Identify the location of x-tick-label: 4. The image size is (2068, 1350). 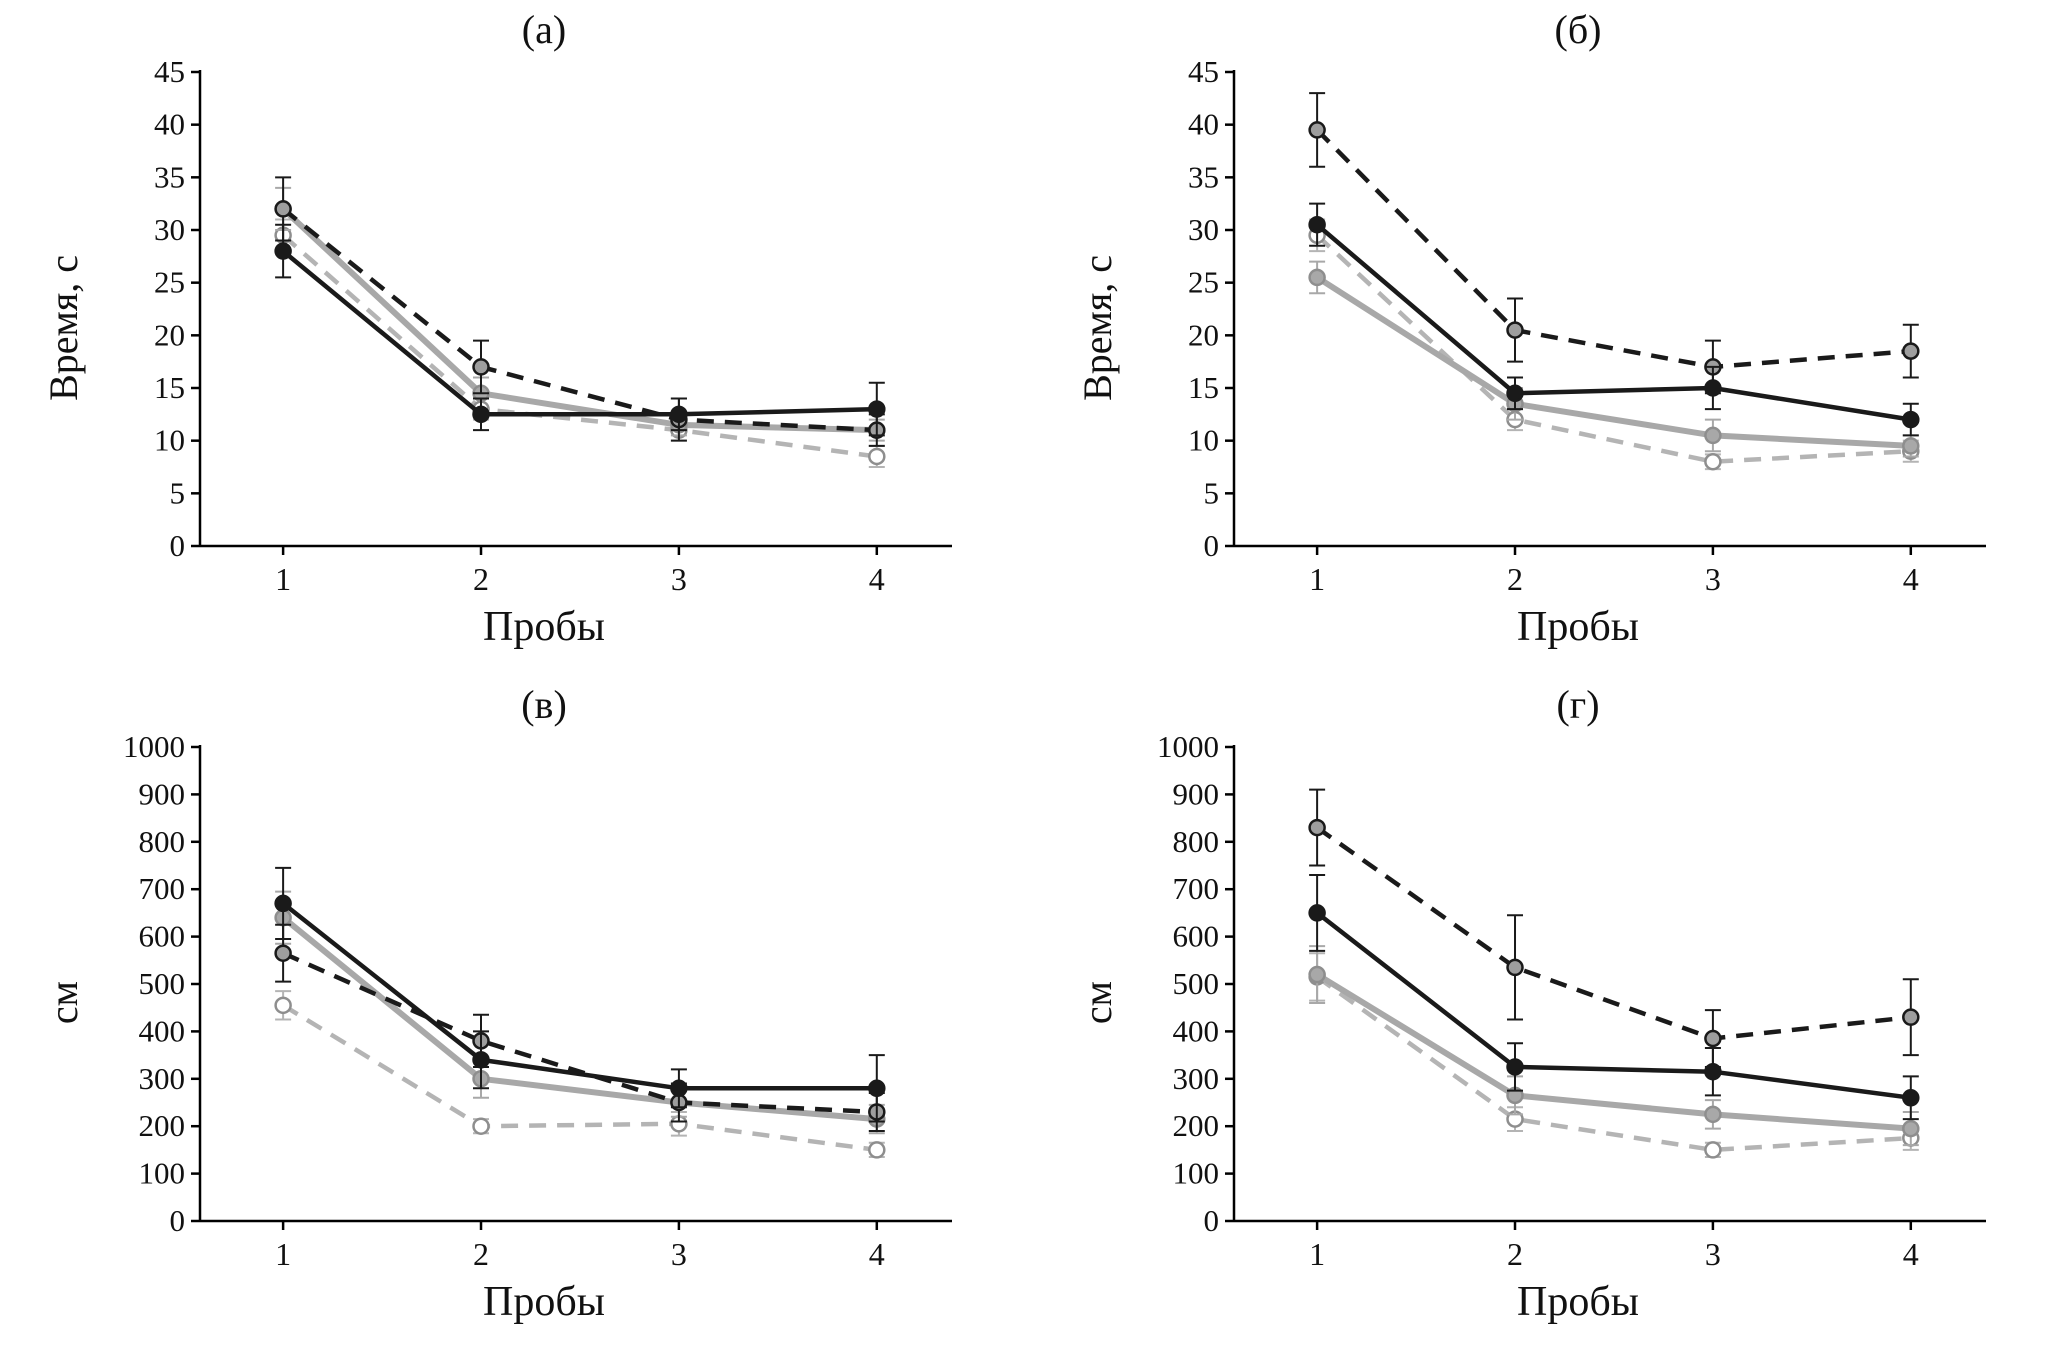
(1911, 1254).